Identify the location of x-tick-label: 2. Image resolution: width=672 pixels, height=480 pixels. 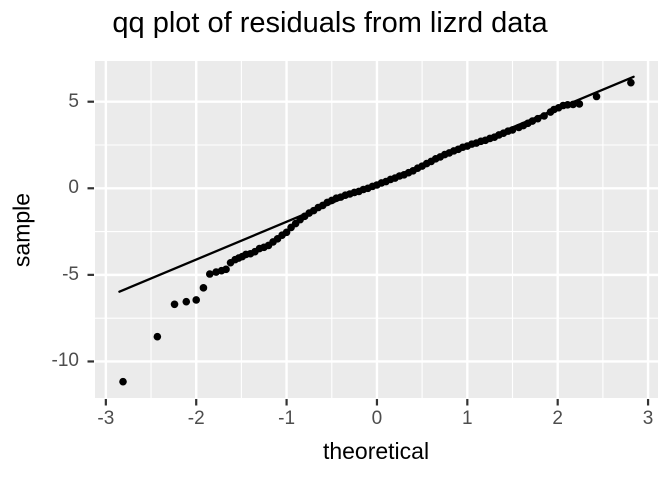
(557, 418).